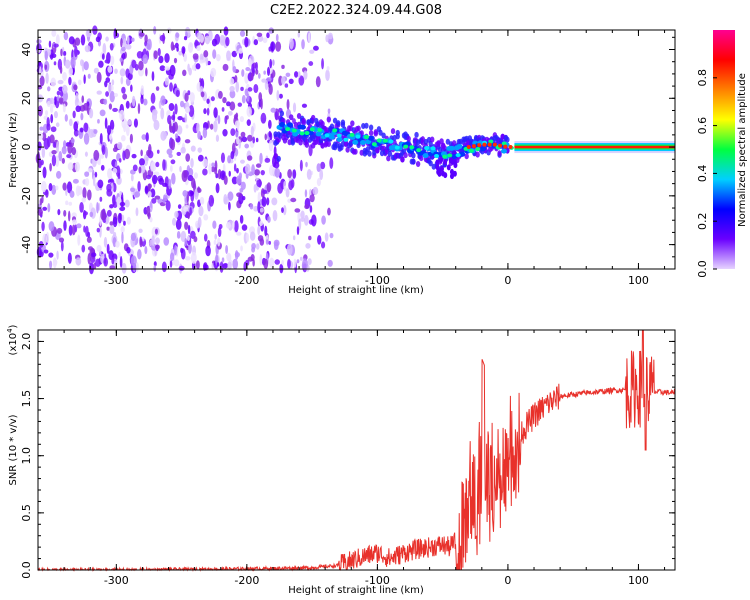  I want to click on x-tick-label: -300, so click(116, 280).